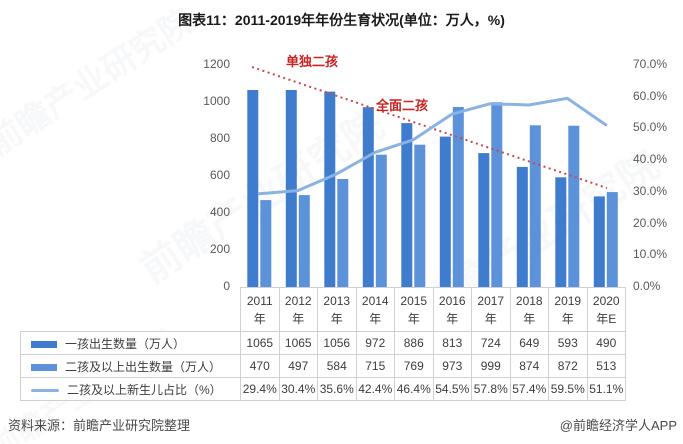 This screenshot has height=444, width=683. What do you see at coordinates (529, 366) in the screenshot?
I see `value-cell: 874` at bounding box center [529, 366].